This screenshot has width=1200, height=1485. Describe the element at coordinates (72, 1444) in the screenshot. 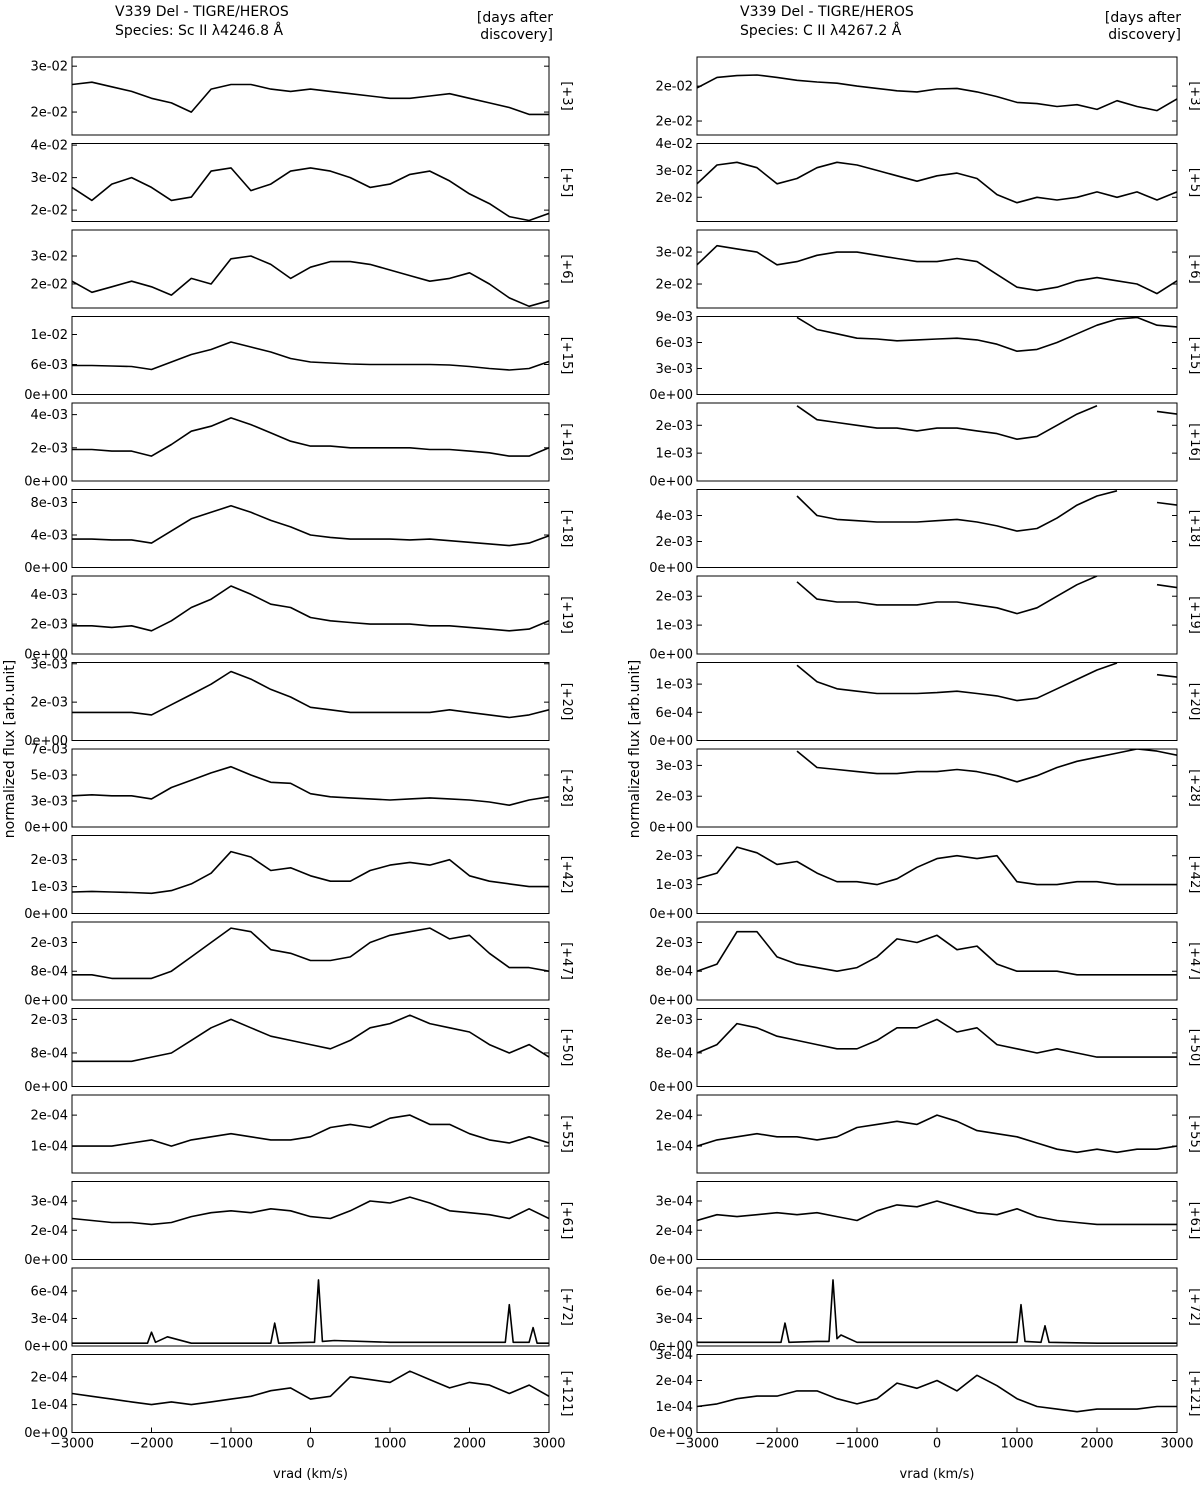

I see `x-tick-label: −3000` at that location.